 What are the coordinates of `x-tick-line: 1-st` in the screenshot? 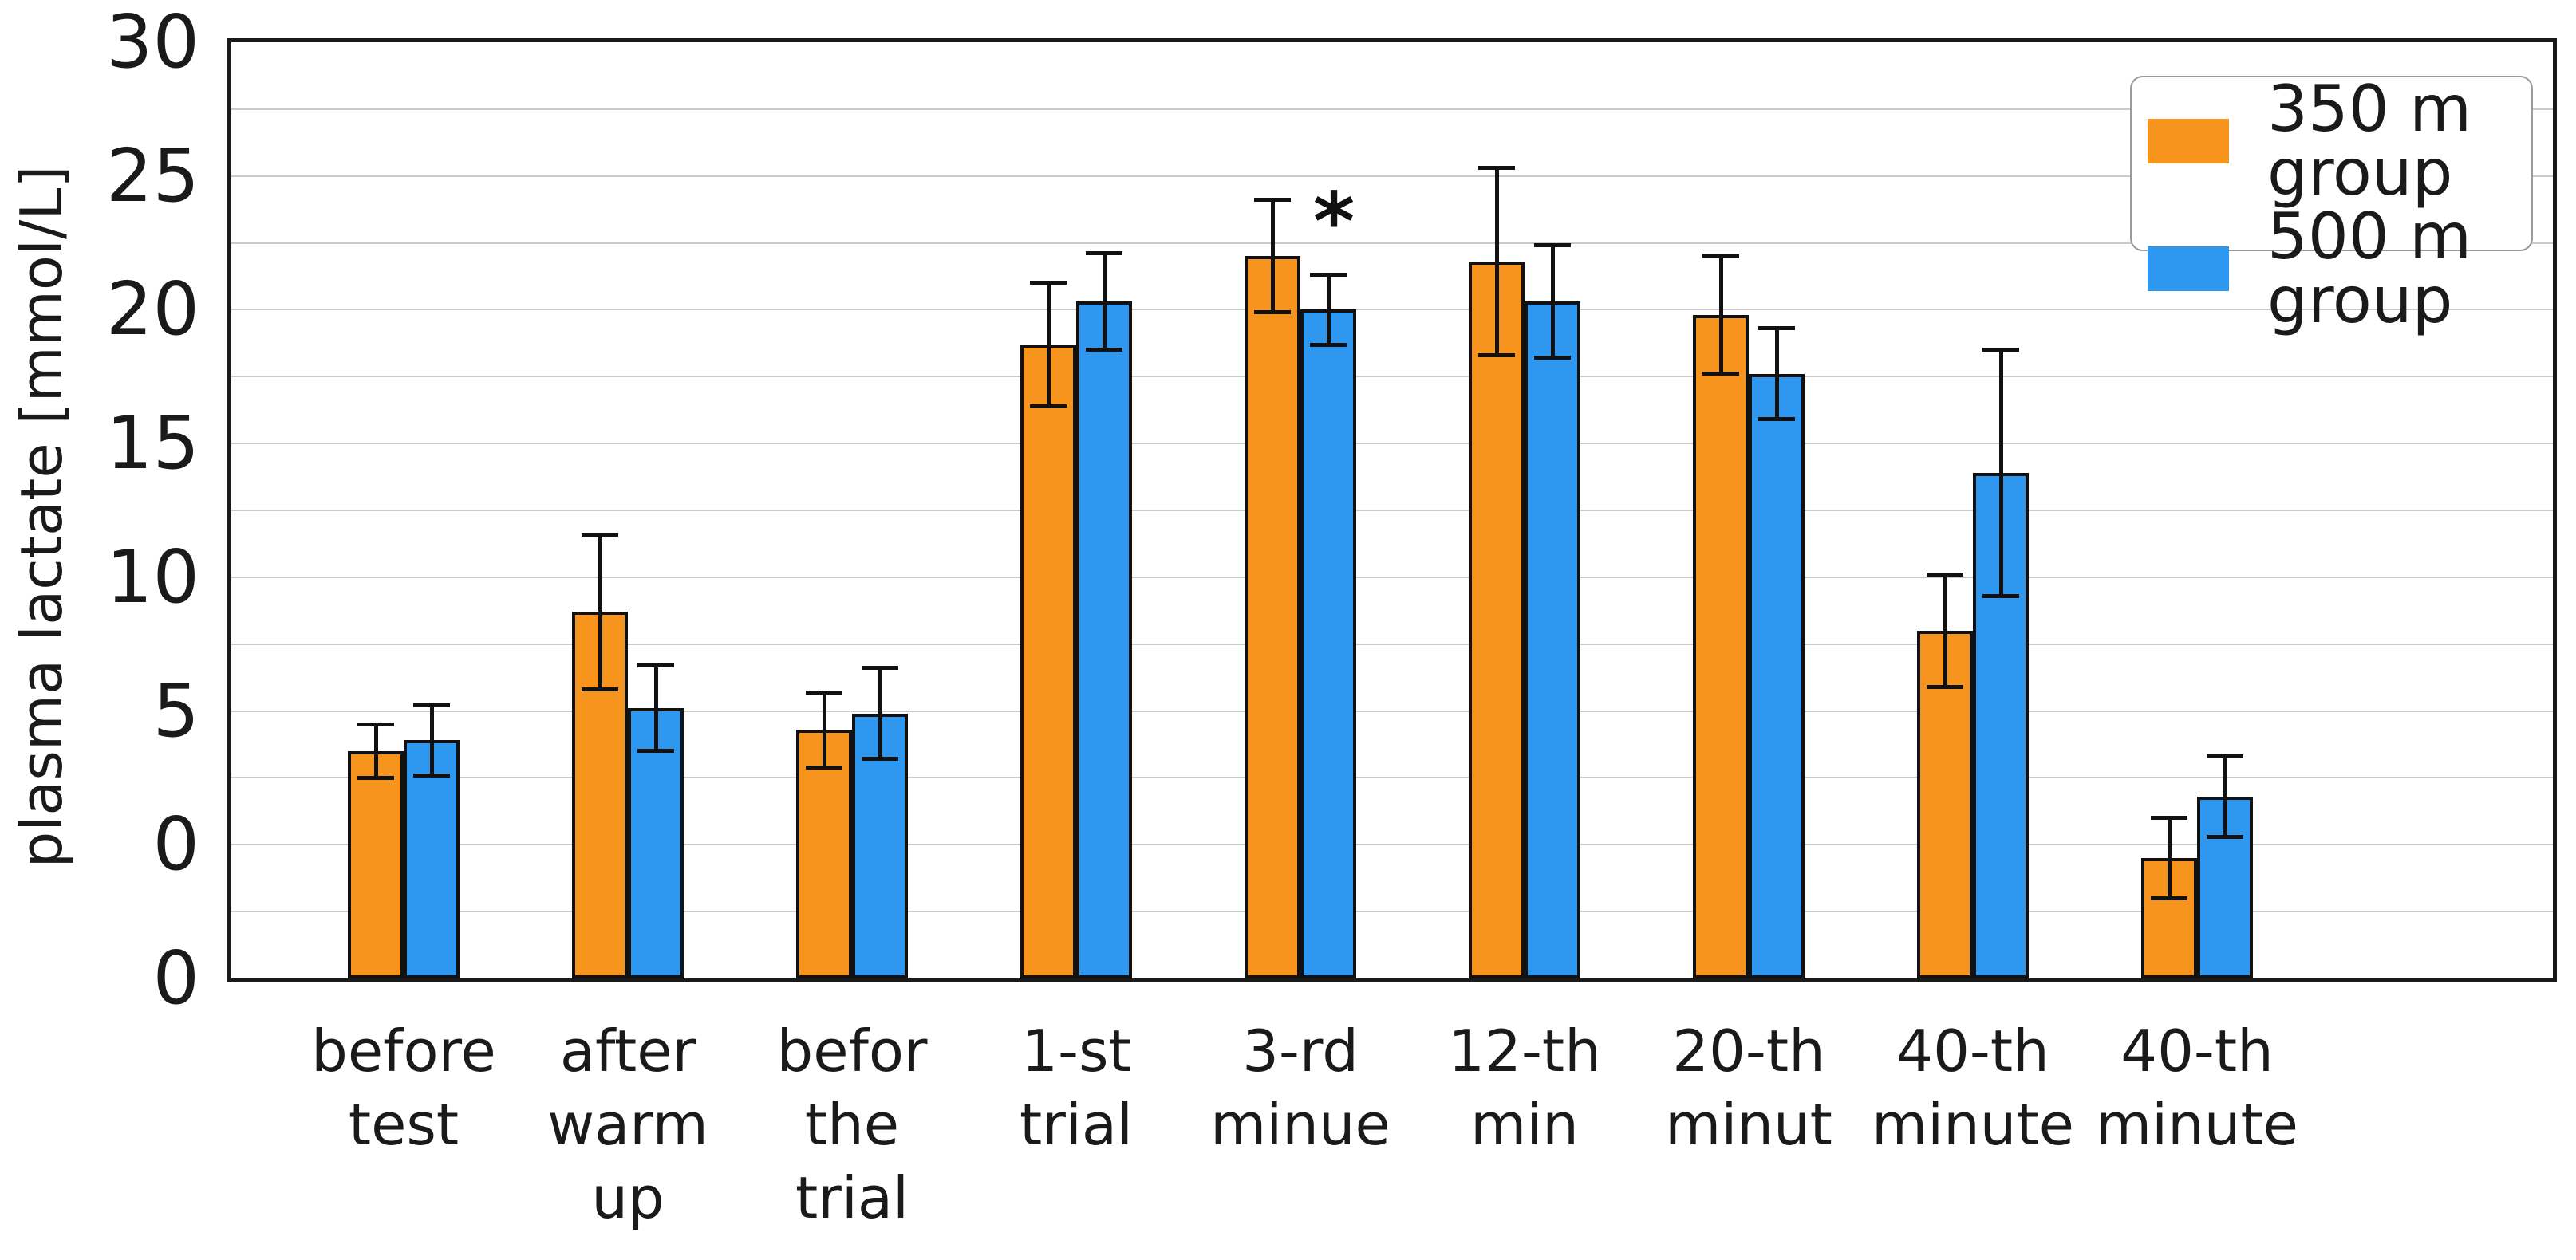 It's located at (1076, 1051).